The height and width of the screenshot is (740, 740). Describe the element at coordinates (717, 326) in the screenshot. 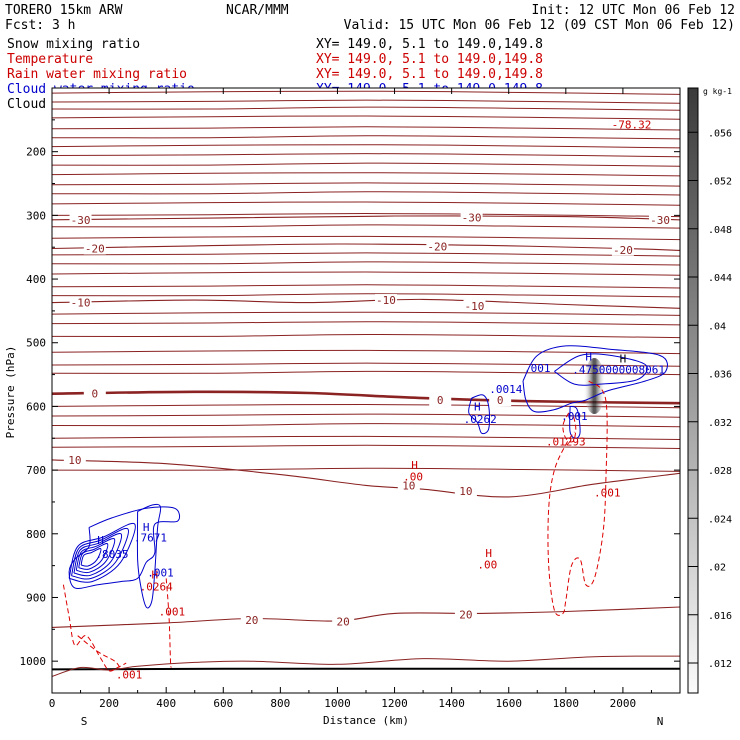

I see `colorbar-tick-label: .04` at that location.